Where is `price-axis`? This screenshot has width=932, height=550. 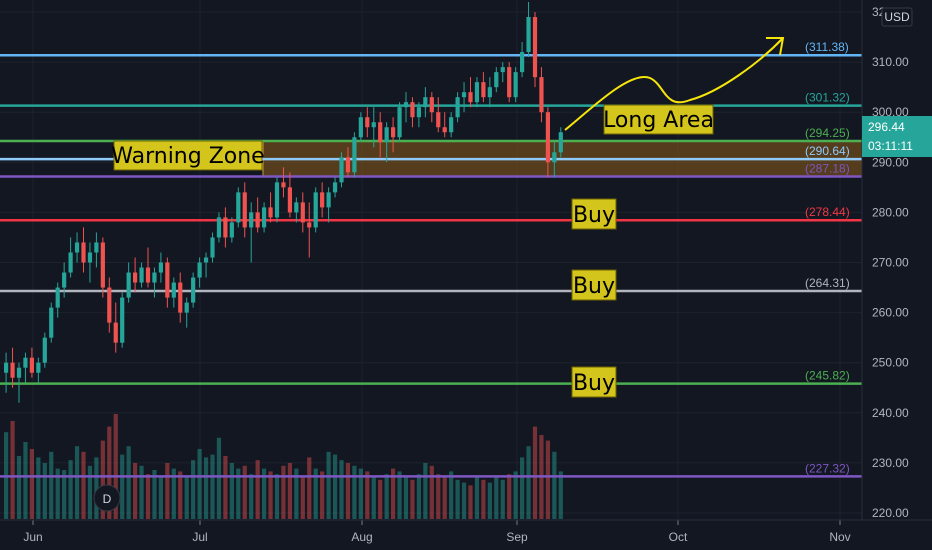
price-axis is located at coordinates (897, 275).